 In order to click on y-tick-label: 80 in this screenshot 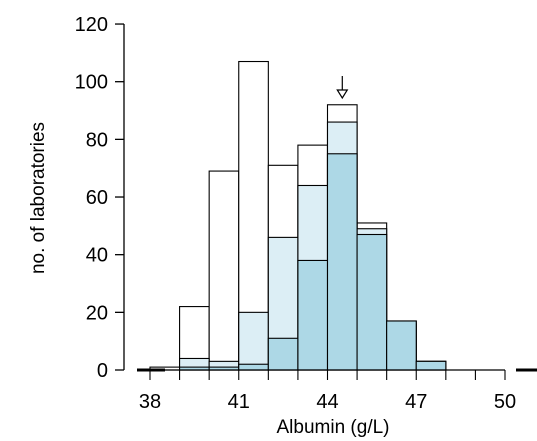, I will do `click(97, 140)`.